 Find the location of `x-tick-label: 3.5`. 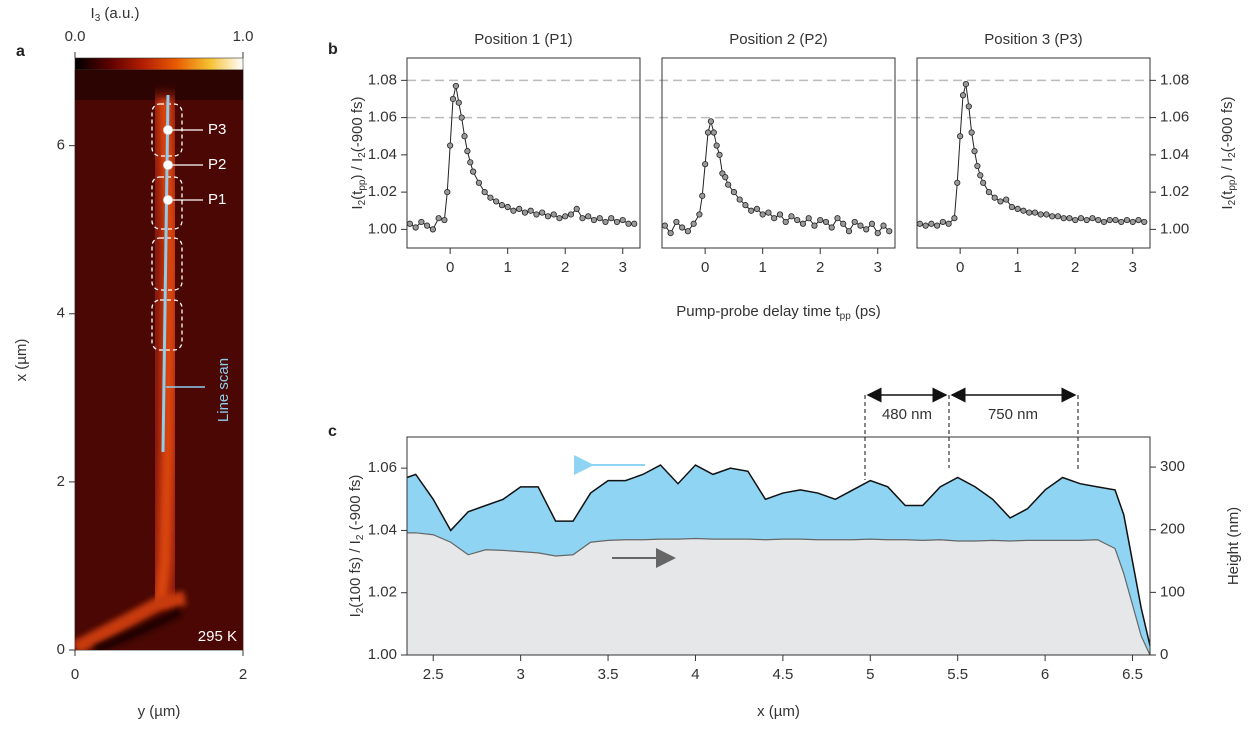

x-tick-label: 3.5 is located at coordinates (608, 674).